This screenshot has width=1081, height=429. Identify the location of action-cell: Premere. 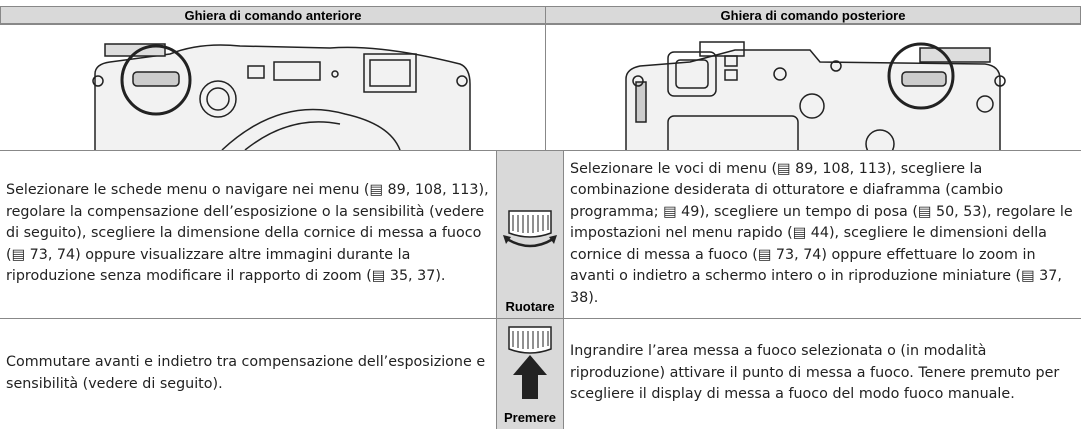
(530, 374).